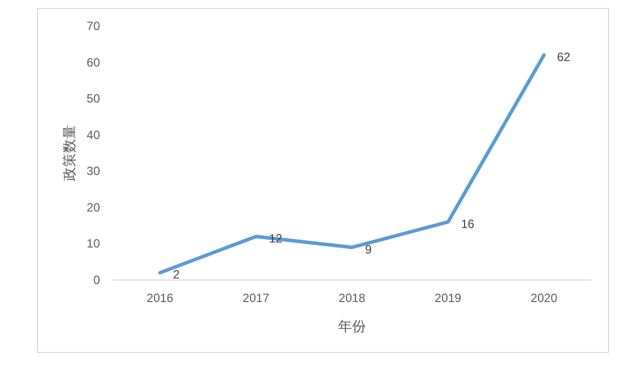 This screenshot has height=367, width=640. What do you see at coordinates (352, 298) in the screenshot?
I see `x-tick-label: 2018` at bounding box center [352, 298].